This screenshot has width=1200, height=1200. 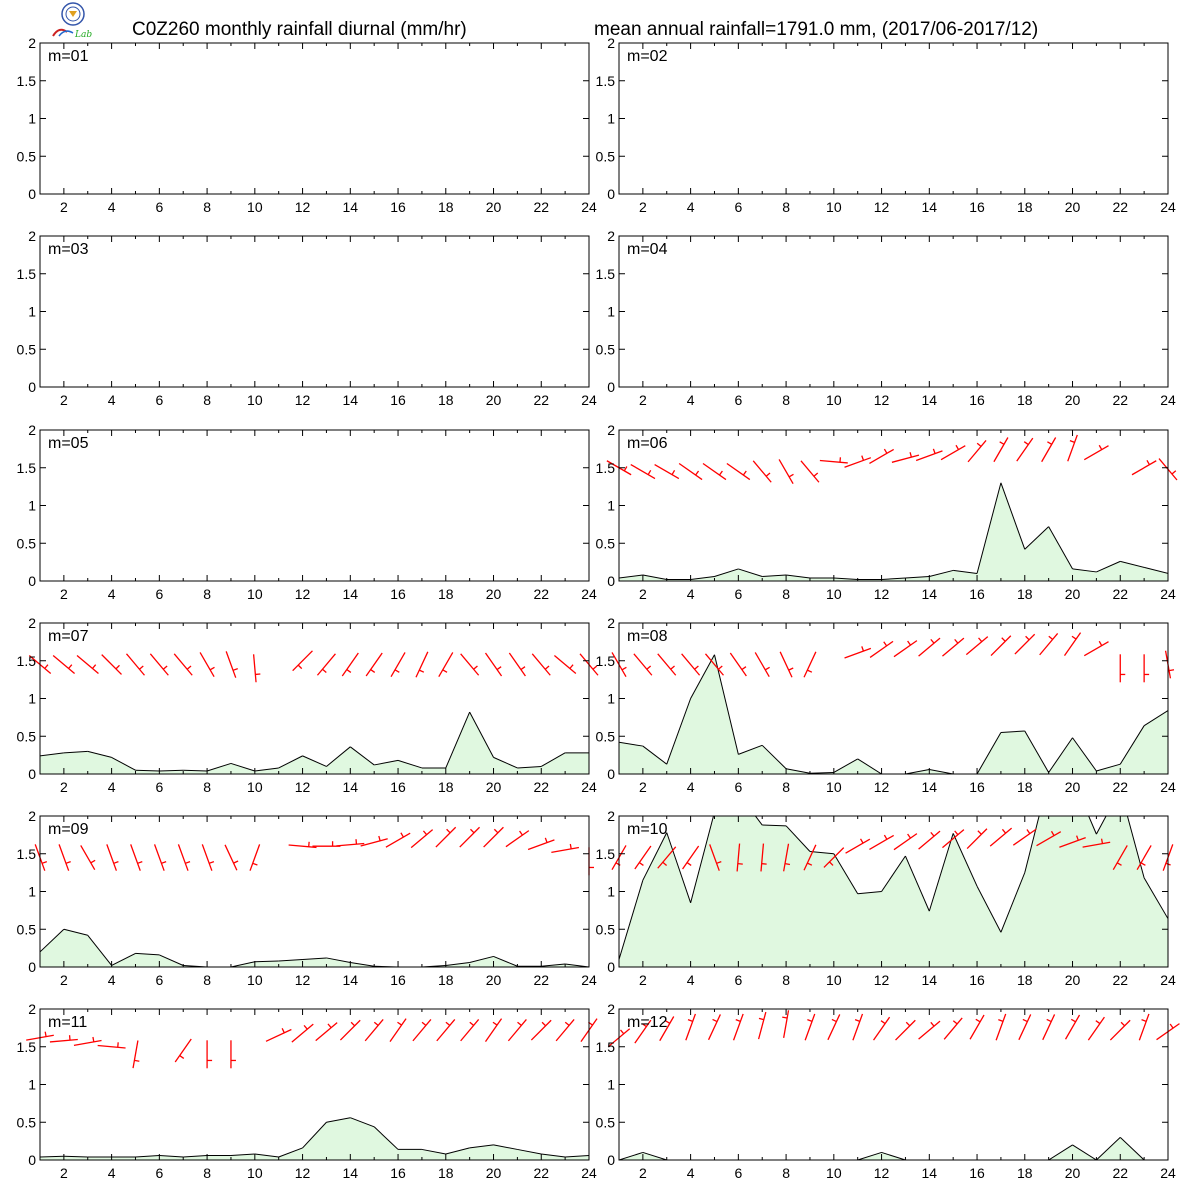 I want to click on y-tick-label: 2, so click(x=32, y=236).